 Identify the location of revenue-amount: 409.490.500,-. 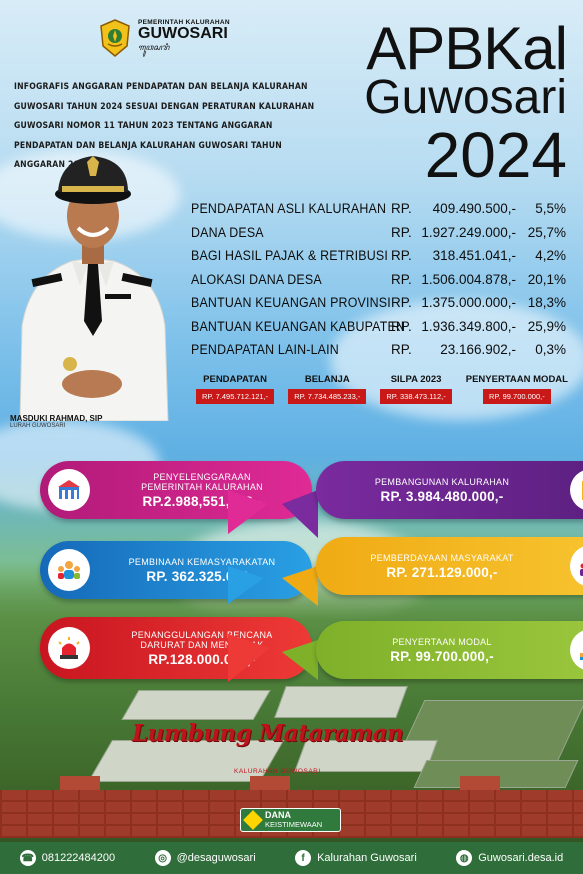
(474, 209).